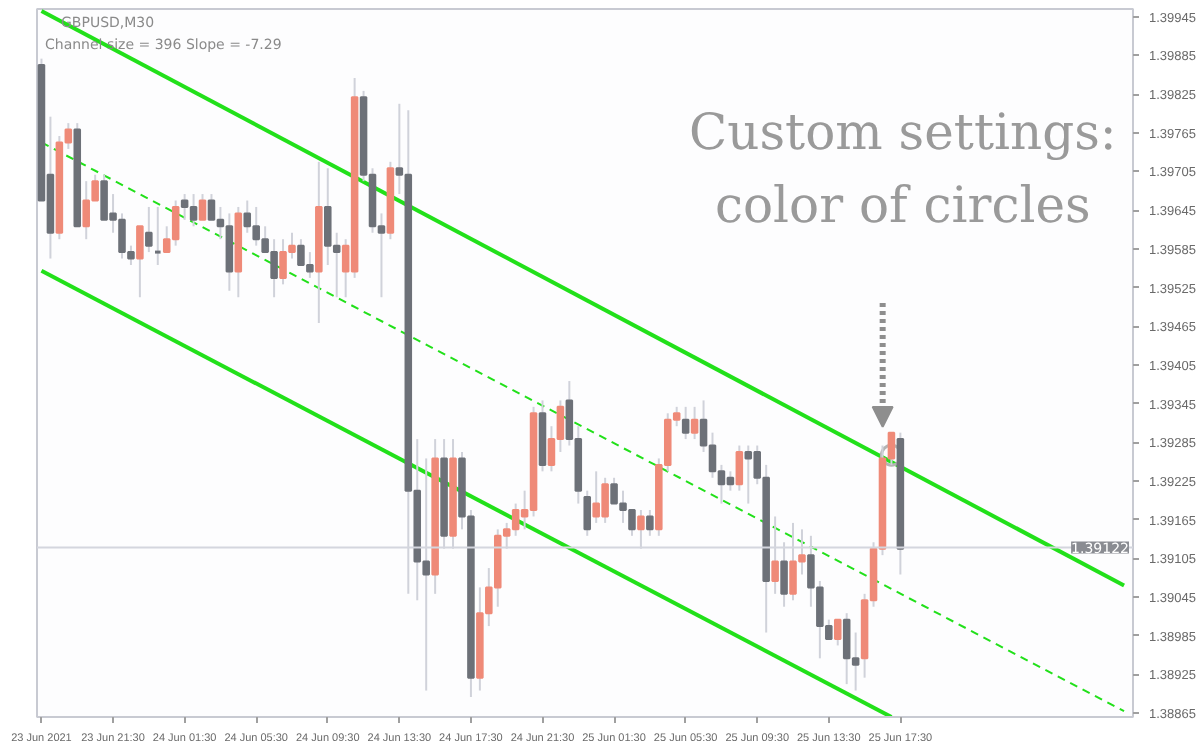 This screenshot has height=750, width=1200. What do you see at coordinates (902, 168) in the screenshot?
I see `annotation: Custom settings: color of circles` at bounding box center [902, 168].